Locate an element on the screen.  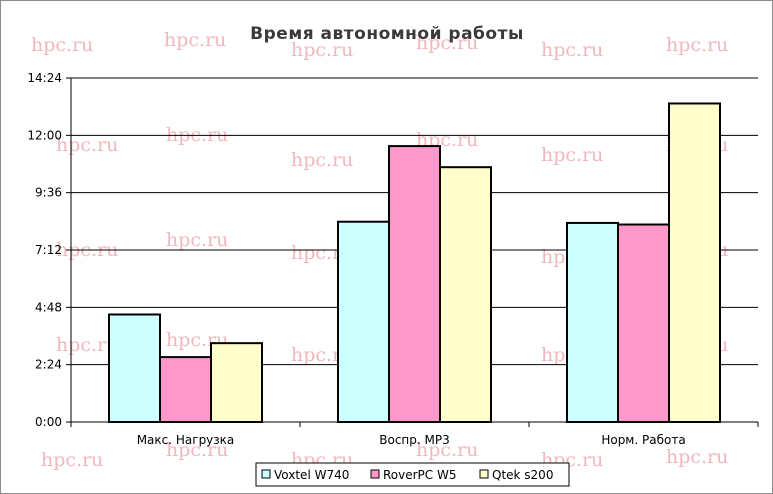
y-tick-label: 7:12 is located at coordinates (48, 250).